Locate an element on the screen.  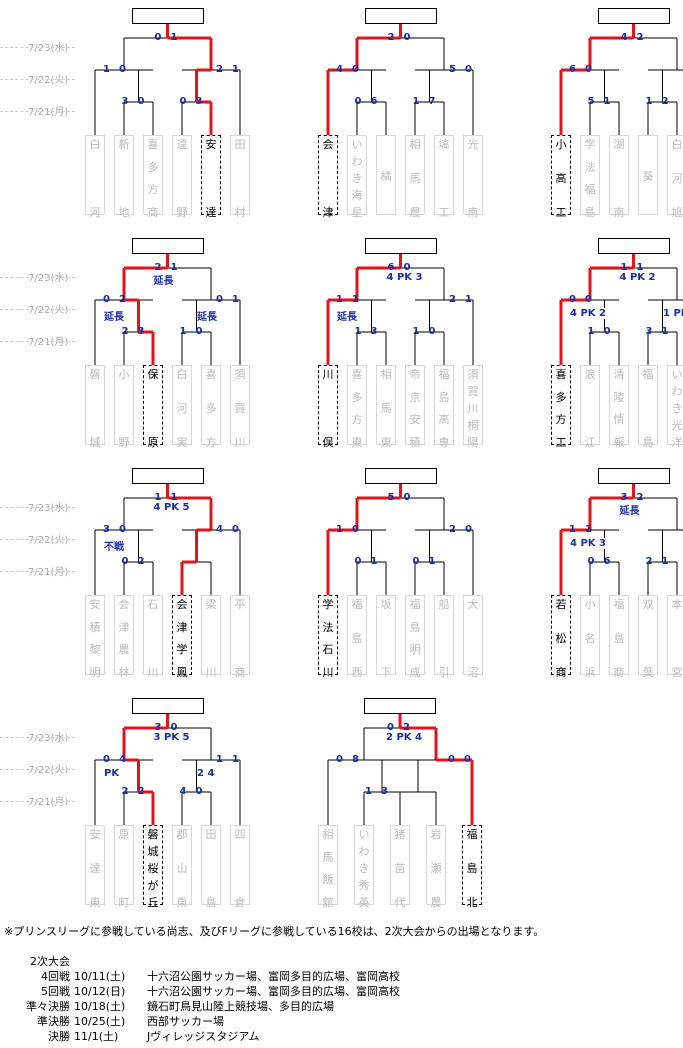
team-name-char: 工 is located at coordinates (561, 212).